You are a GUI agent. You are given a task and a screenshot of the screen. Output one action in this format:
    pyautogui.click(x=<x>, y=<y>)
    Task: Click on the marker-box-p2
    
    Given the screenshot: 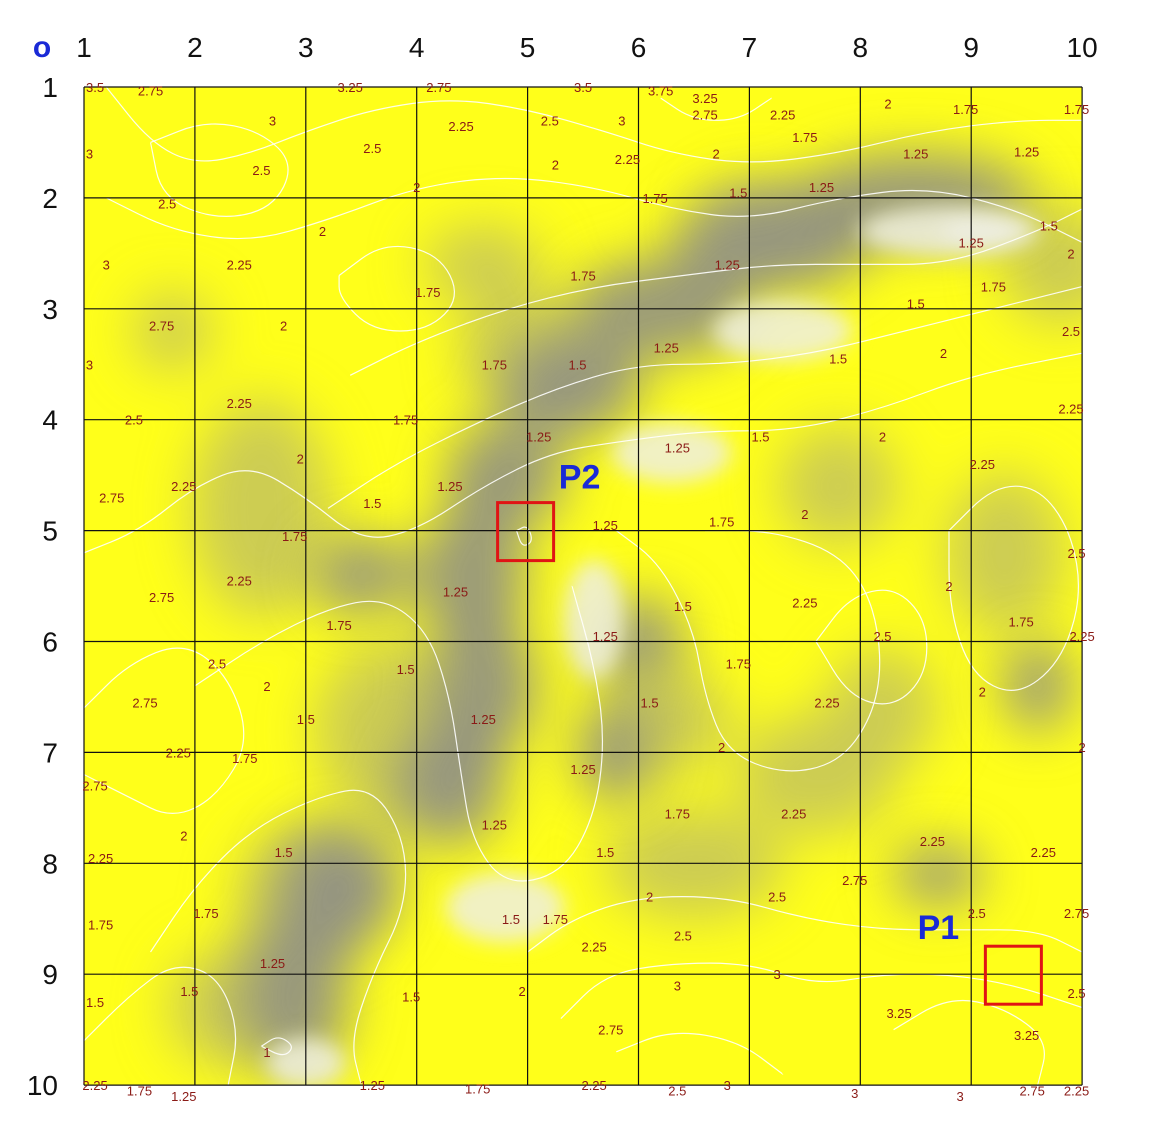 What is the action you would take?
    pyautogui.click(x=526, y=532)
    